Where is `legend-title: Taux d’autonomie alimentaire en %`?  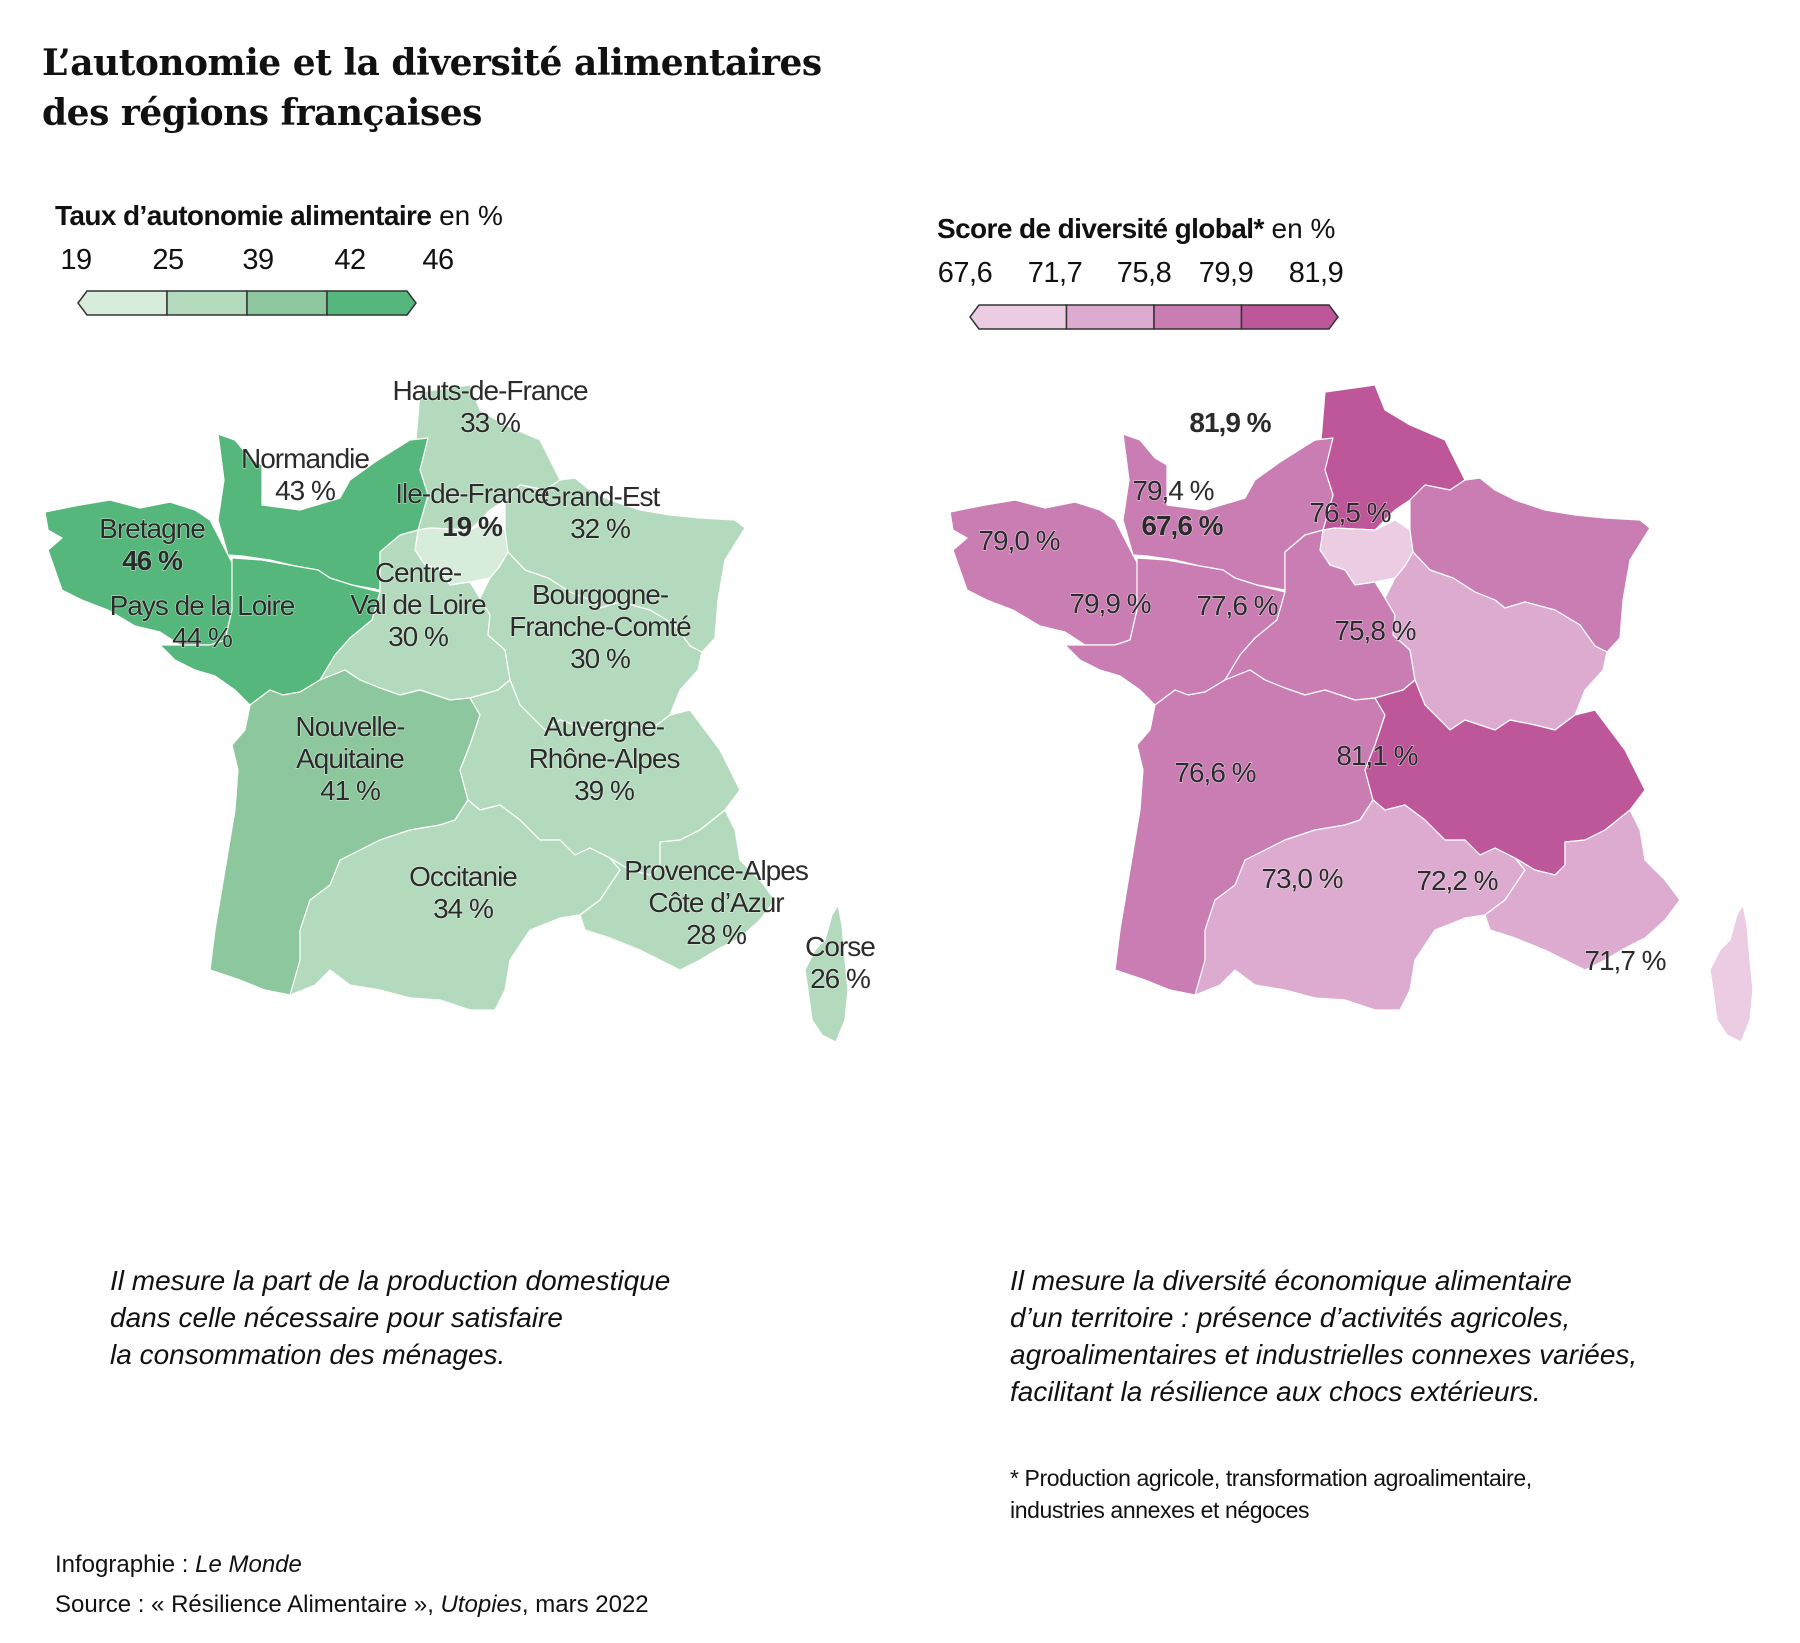 legend-title: Taux d’autonomie alimentaire en % is located at coordinates (279, 216).